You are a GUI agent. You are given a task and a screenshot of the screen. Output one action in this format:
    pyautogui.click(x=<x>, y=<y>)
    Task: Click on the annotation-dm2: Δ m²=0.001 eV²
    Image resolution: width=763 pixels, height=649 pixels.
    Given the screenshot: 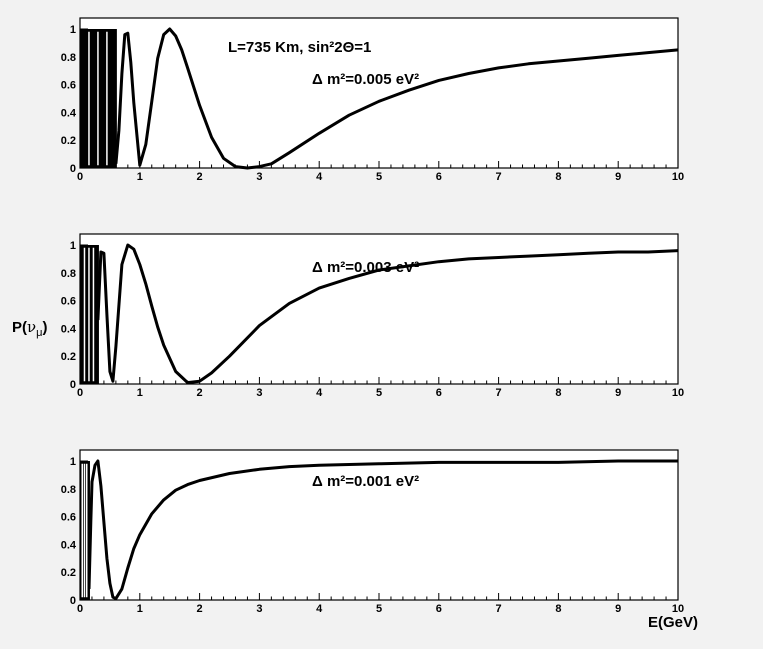 What is the action you would take?
    pyautogui.click(x=365, y=481)
    